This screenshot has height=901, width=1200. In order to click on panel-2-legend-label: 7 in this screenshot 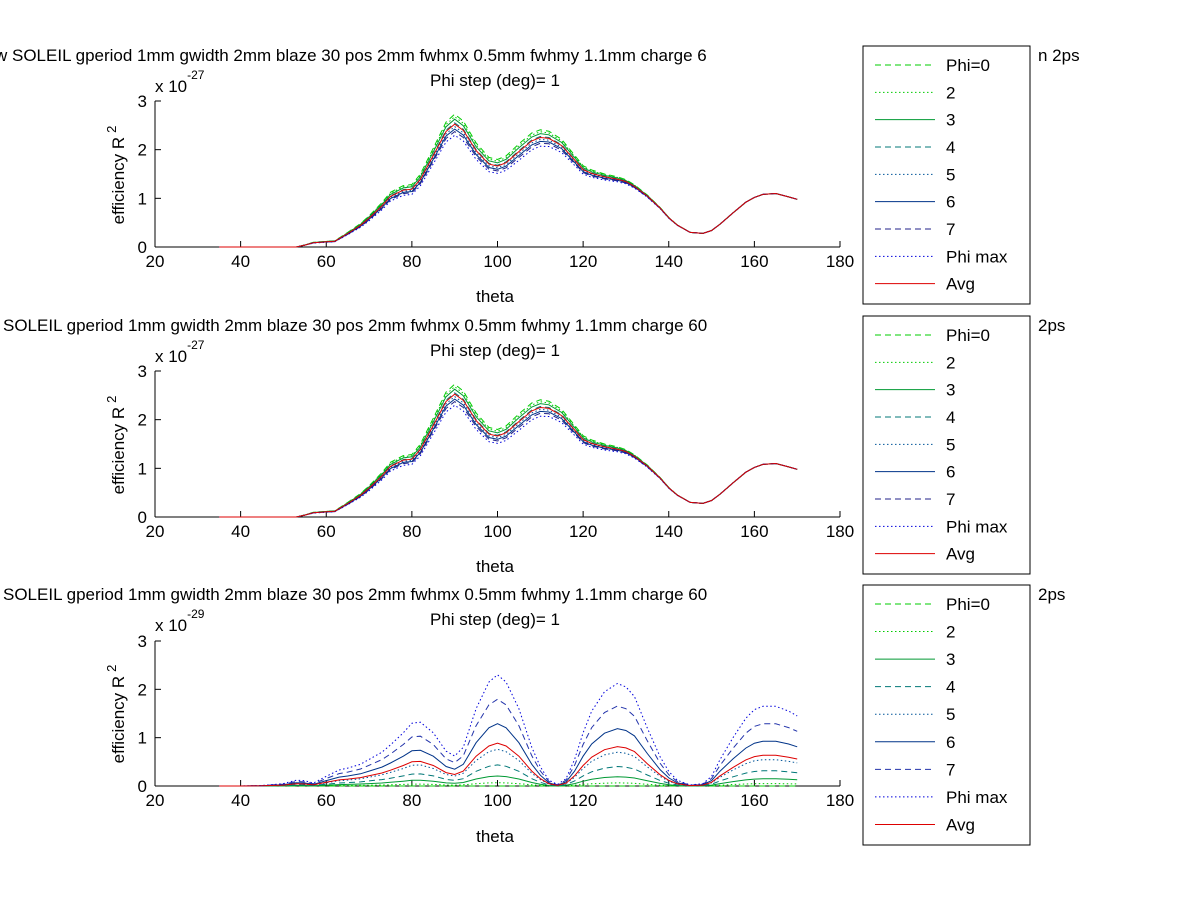, I will do `click(950, 499)`.